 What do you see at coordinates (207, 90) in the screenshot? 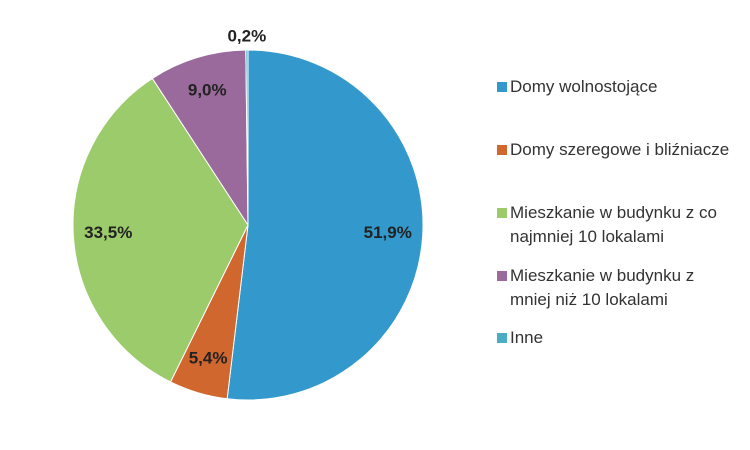
I see `data-label: 9,0%` at bounding box center [207, 90].